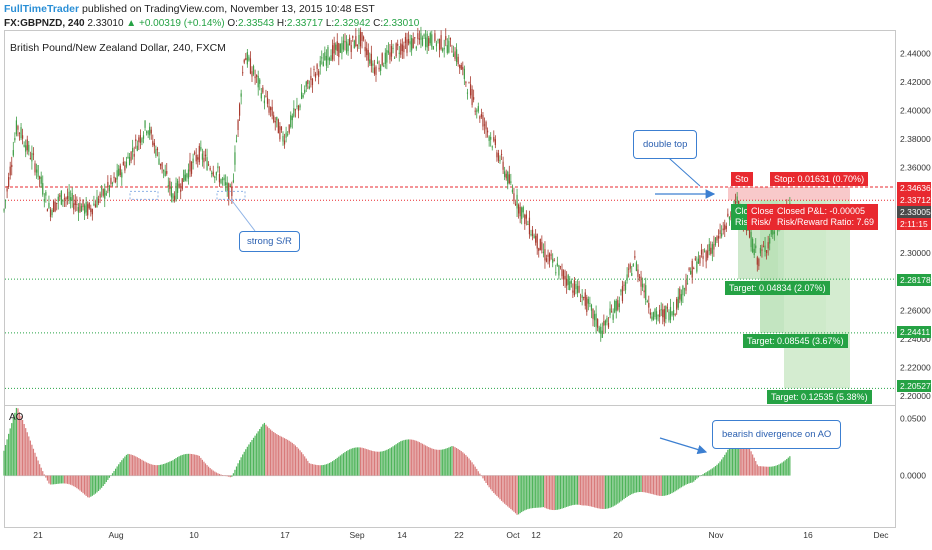  What do you see at coordinates (819, 397) in the screenshot?
I see `target3-label: Target: 0.12535 (5.38%)` at bounding box center [819, 397].